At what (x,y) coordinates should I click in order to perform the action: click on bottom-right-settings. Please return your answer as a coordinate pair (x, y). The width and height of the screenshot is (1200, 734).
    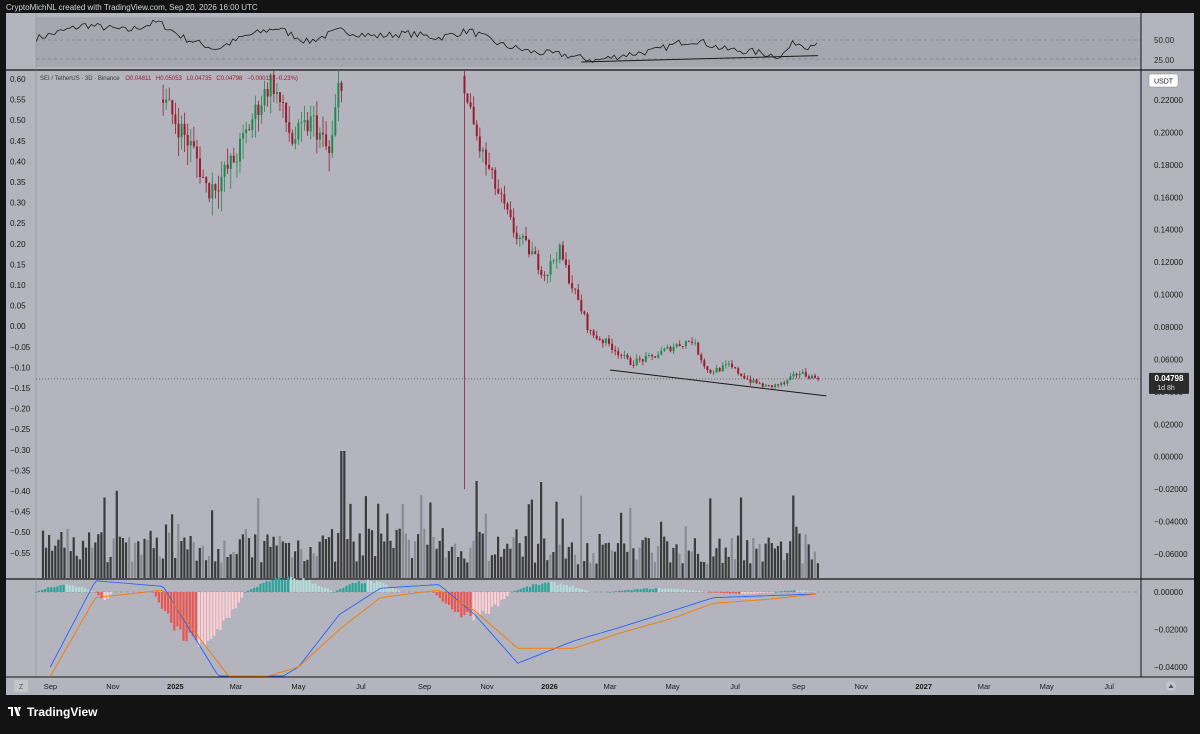
    Looking at the image, I should click on (1171, 686).